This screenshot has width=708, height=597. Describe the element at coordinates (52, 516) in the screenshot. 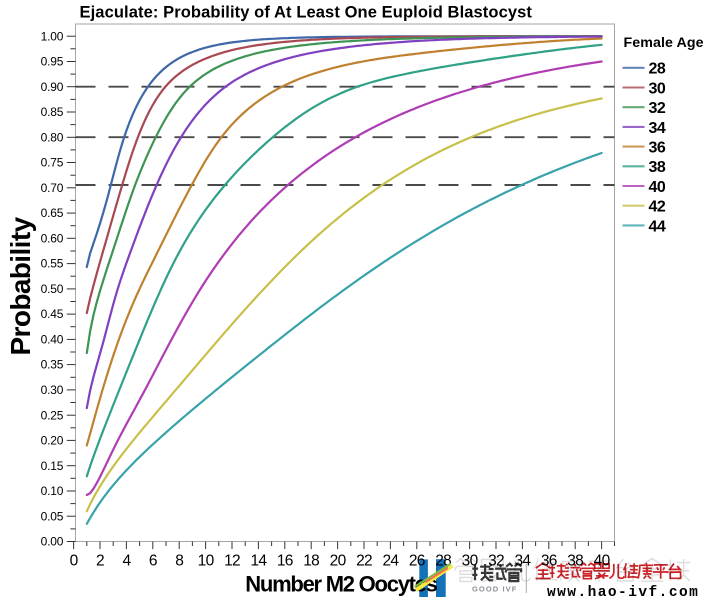

I see `svg-text: 0.05` at that location.